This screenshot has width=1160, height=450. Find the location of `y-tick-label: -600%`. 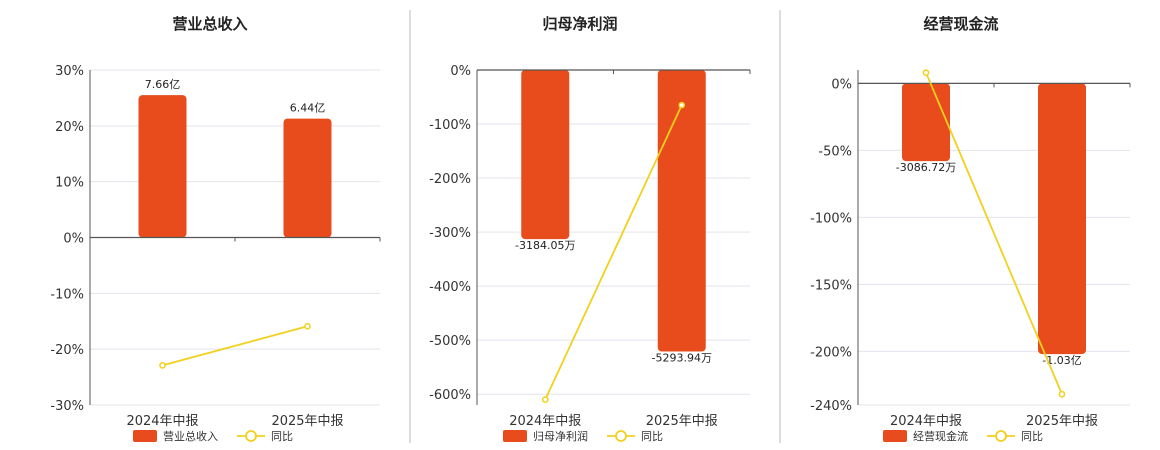

y-tick-label: -600% is located at coordinates (450, 395).